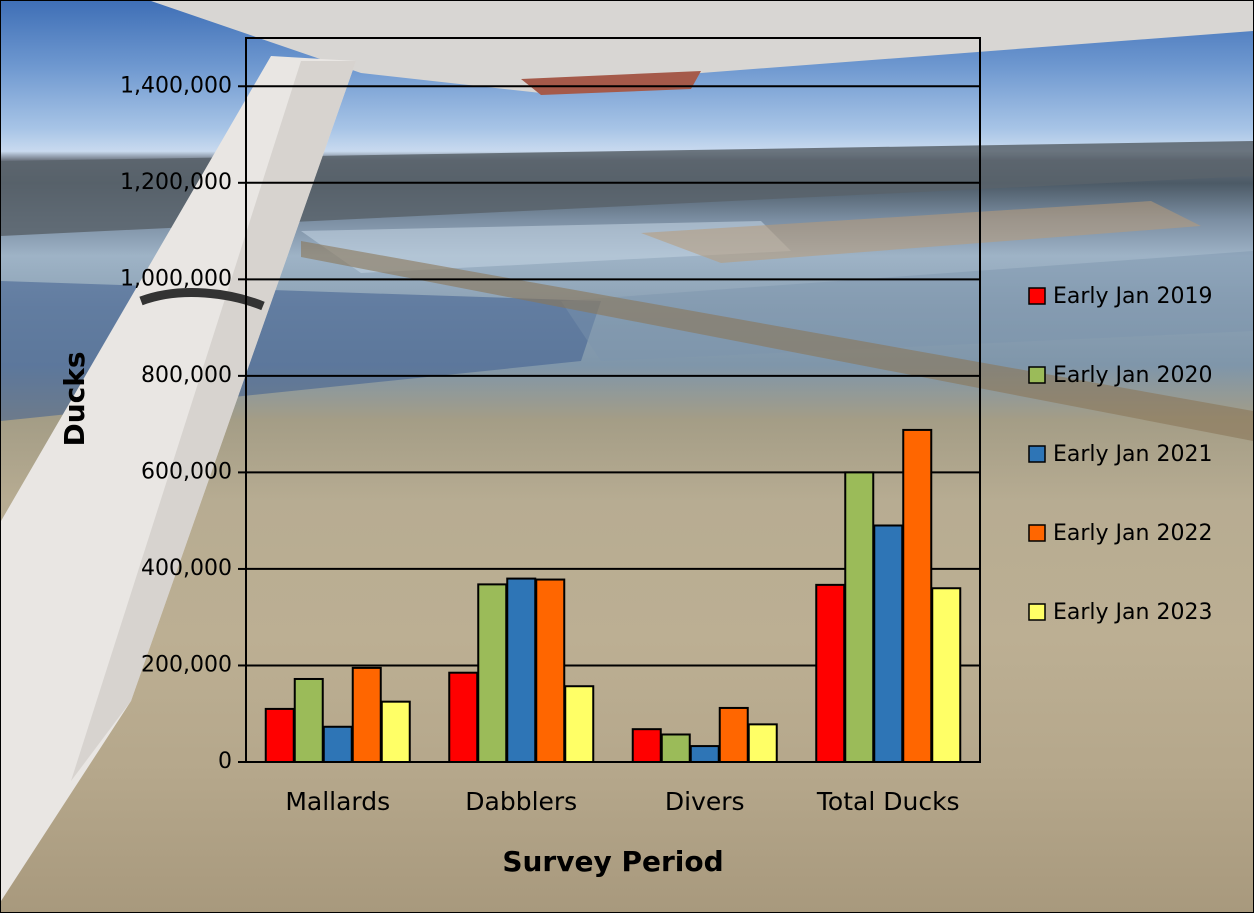 The image size is (1254, 913). What do you see at coordinates (186, 471) in the screenshot?
I see `y-tick-label: 600,000` at bounding box center [186, 471].